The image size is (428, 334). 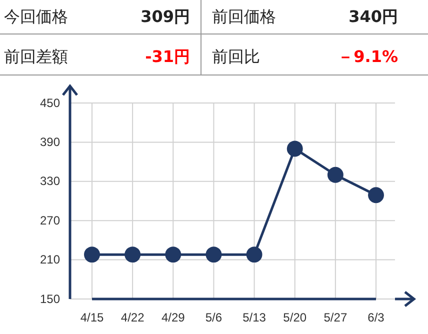 What do you see at coordinates (295, 317) in the screenshot?
I see `x-tick-label: 5/20` at bounding box center [295, 317].